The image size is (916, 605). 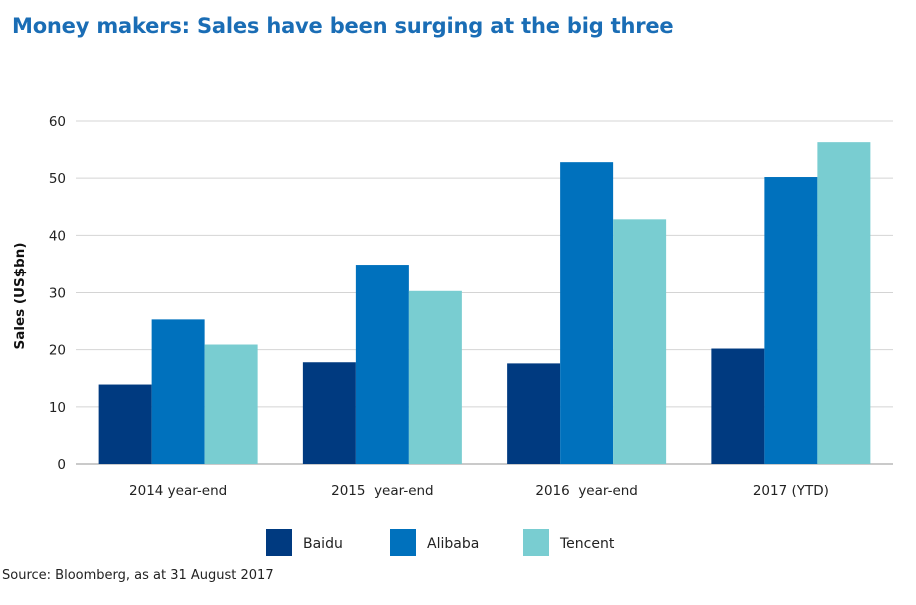 I want to click on y-tick-label: 20, so click(x=57, y=351).